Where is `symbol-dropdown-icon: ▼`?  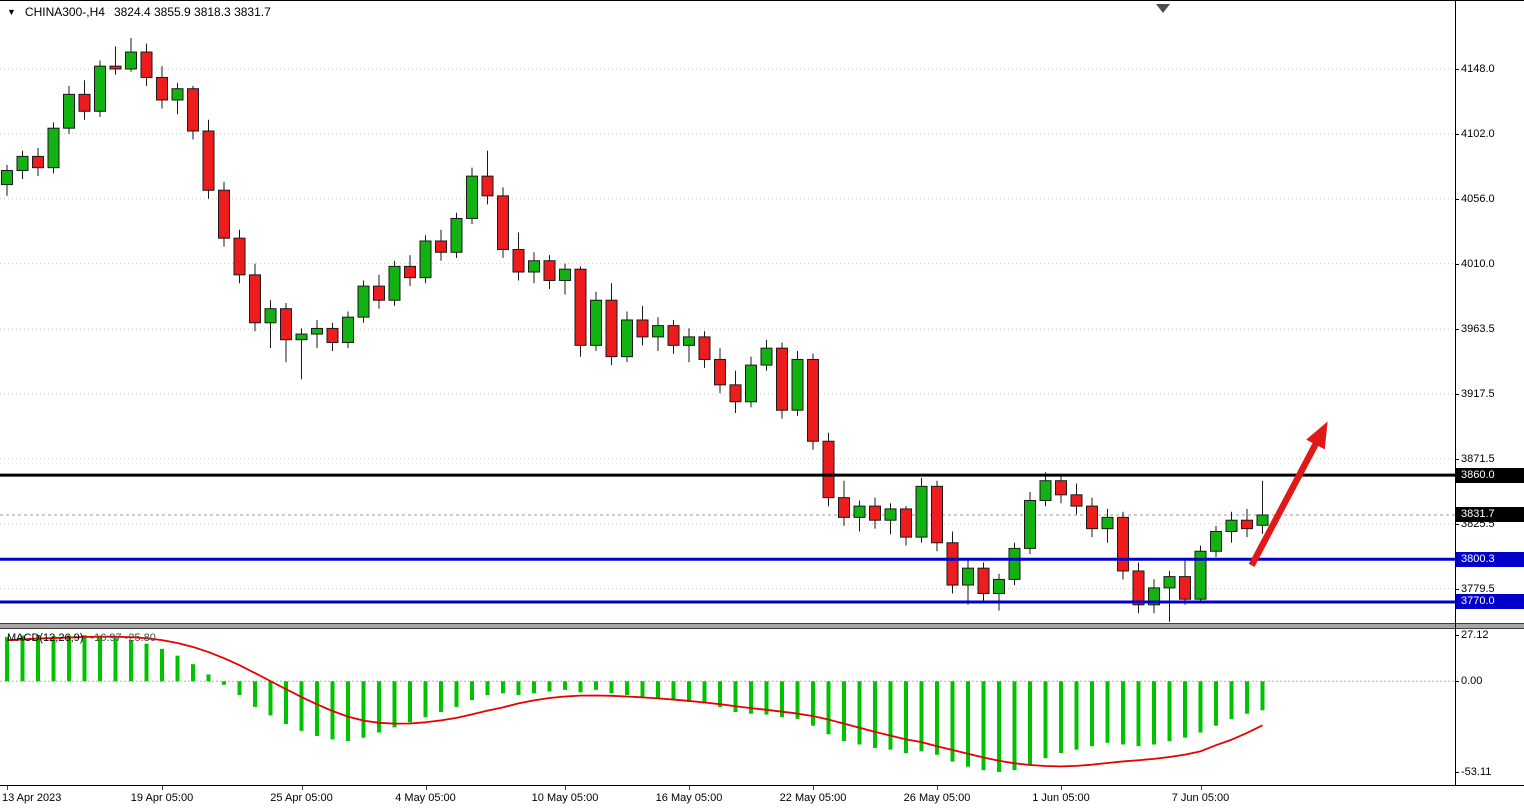 symbol-dropdown-icon: ▼ is located at coordinates (11, 12).